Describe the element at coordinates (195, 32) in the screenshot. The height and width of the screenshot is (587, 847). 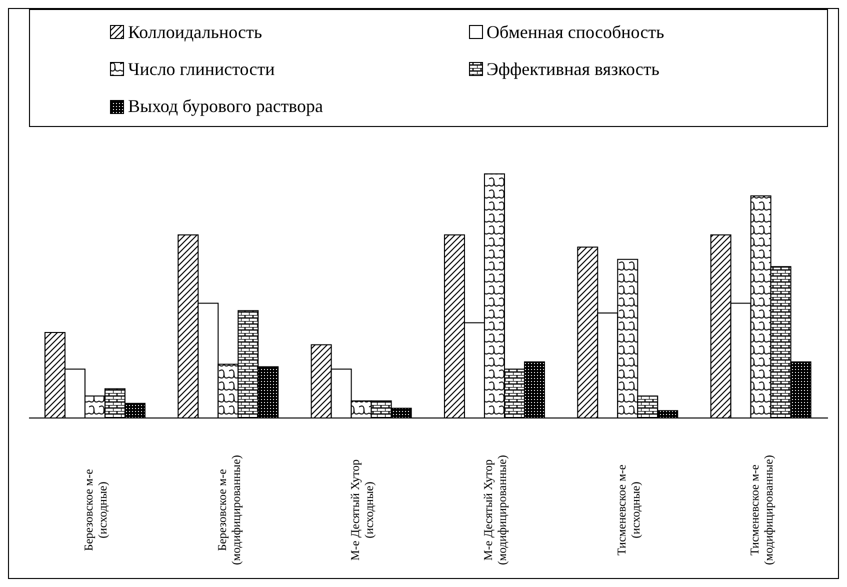
I see `legend-label: Коллоидальность` at that location.